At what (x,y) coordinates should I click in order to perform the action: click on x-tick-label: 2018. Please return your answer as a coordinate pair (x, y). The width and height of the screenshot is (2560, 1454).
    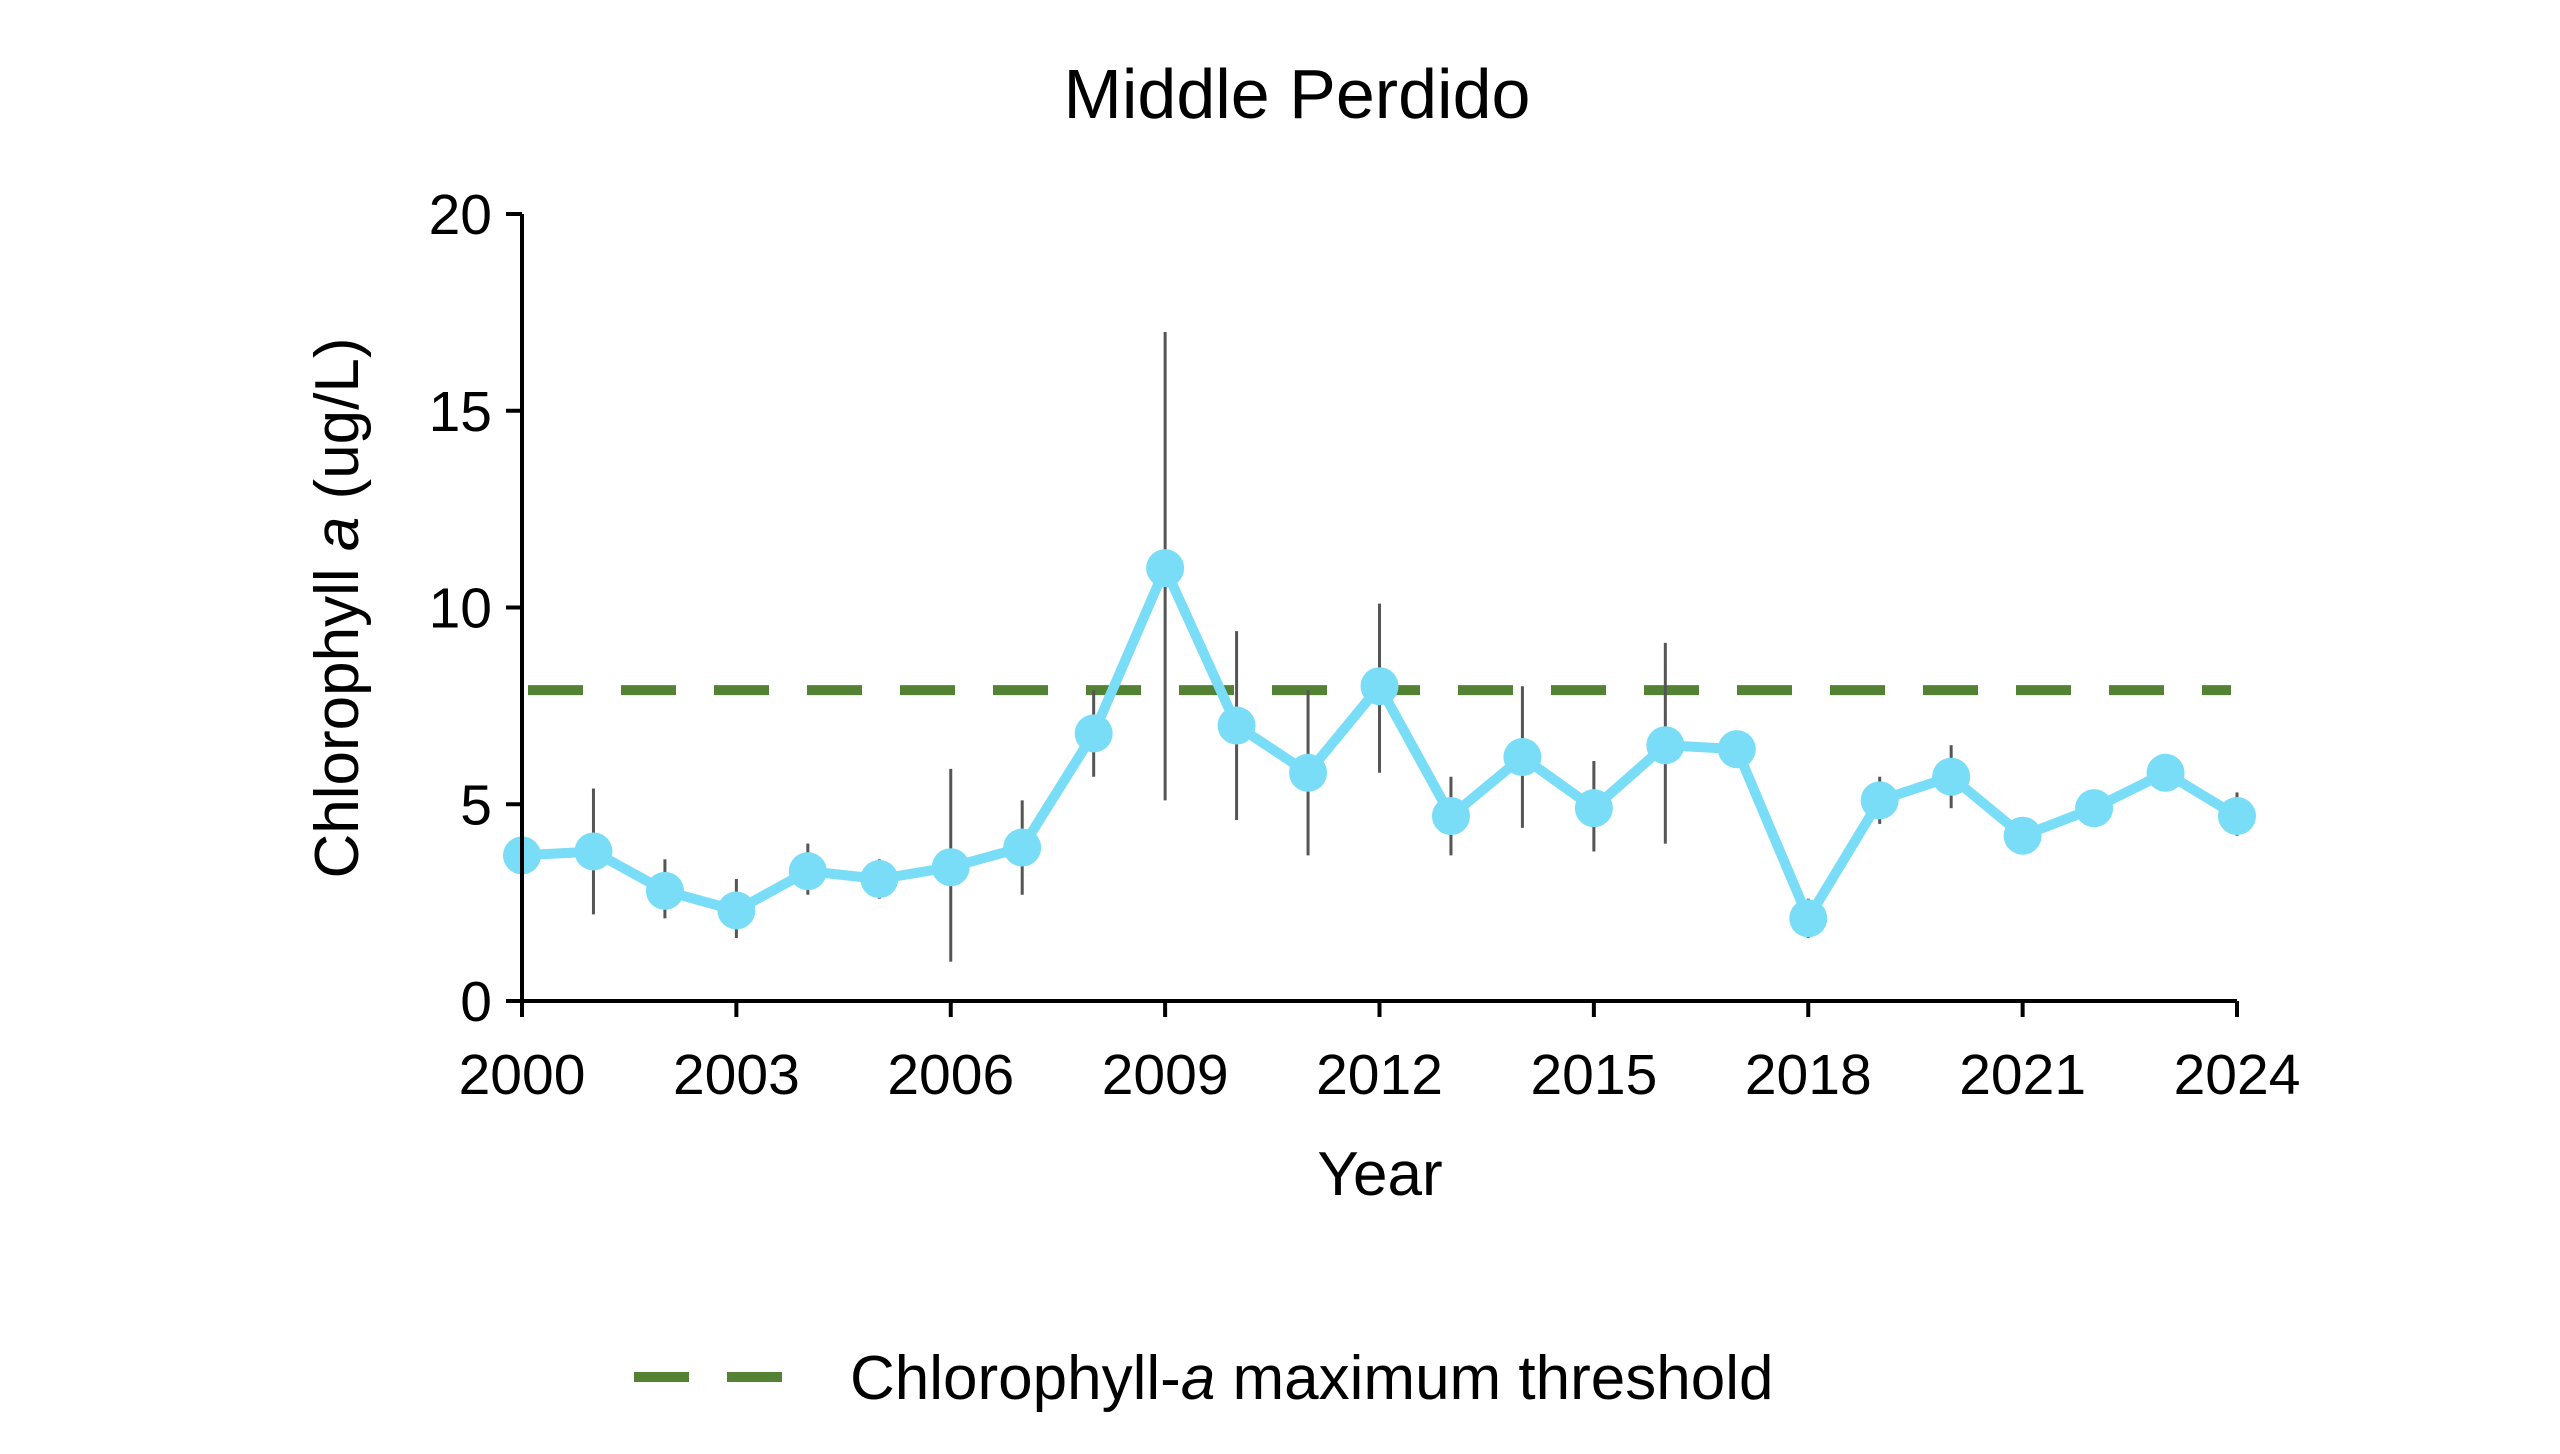
    Looking at the image, I should click on (1808, 1075).